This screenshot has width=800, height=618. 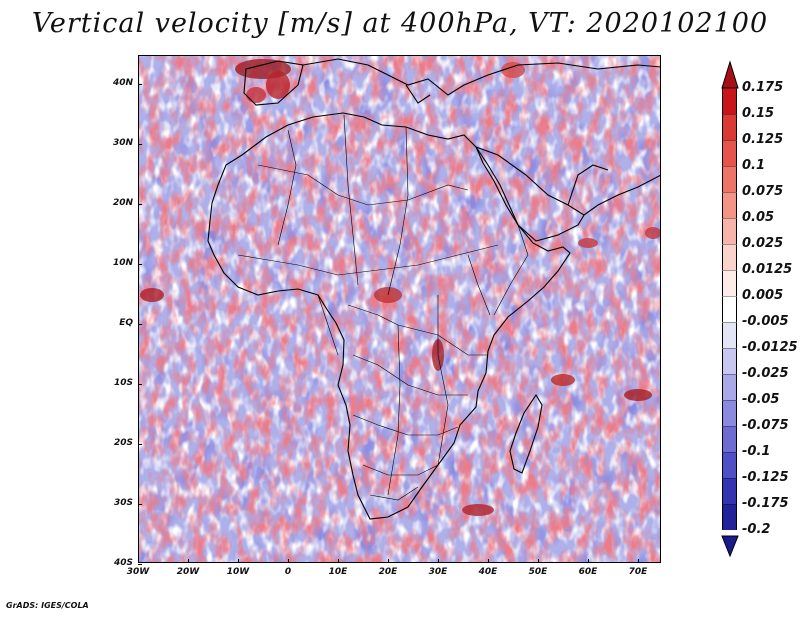 What do you see at coordinates (388, 572) in the screenshot?
I see `lon-tick-label: 20E` at bounding box center [388, 572].